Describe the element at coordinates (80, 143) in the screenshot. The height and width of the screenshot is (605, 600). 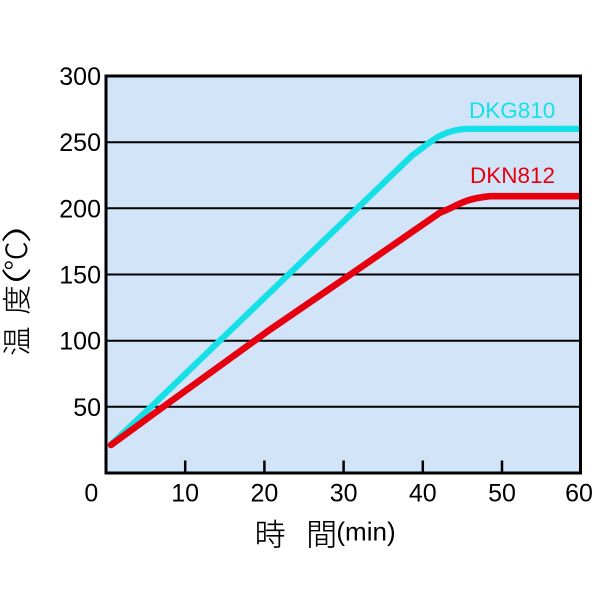
I see `svg-text: 250` at that location.